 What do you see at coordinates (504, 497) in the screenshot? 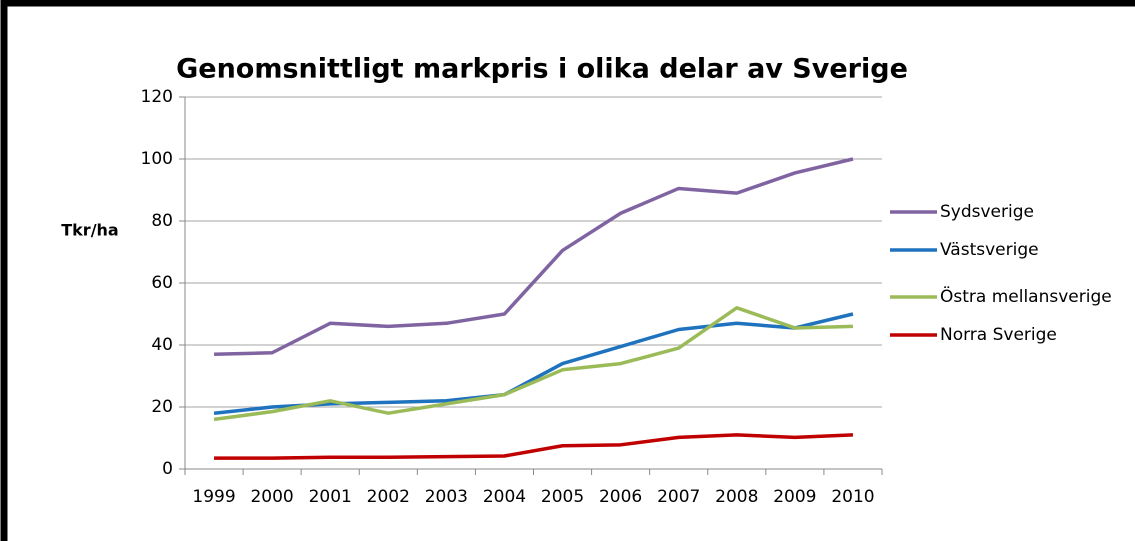
I see `x-tick-label: 2004` at bounding box center [504, 497].